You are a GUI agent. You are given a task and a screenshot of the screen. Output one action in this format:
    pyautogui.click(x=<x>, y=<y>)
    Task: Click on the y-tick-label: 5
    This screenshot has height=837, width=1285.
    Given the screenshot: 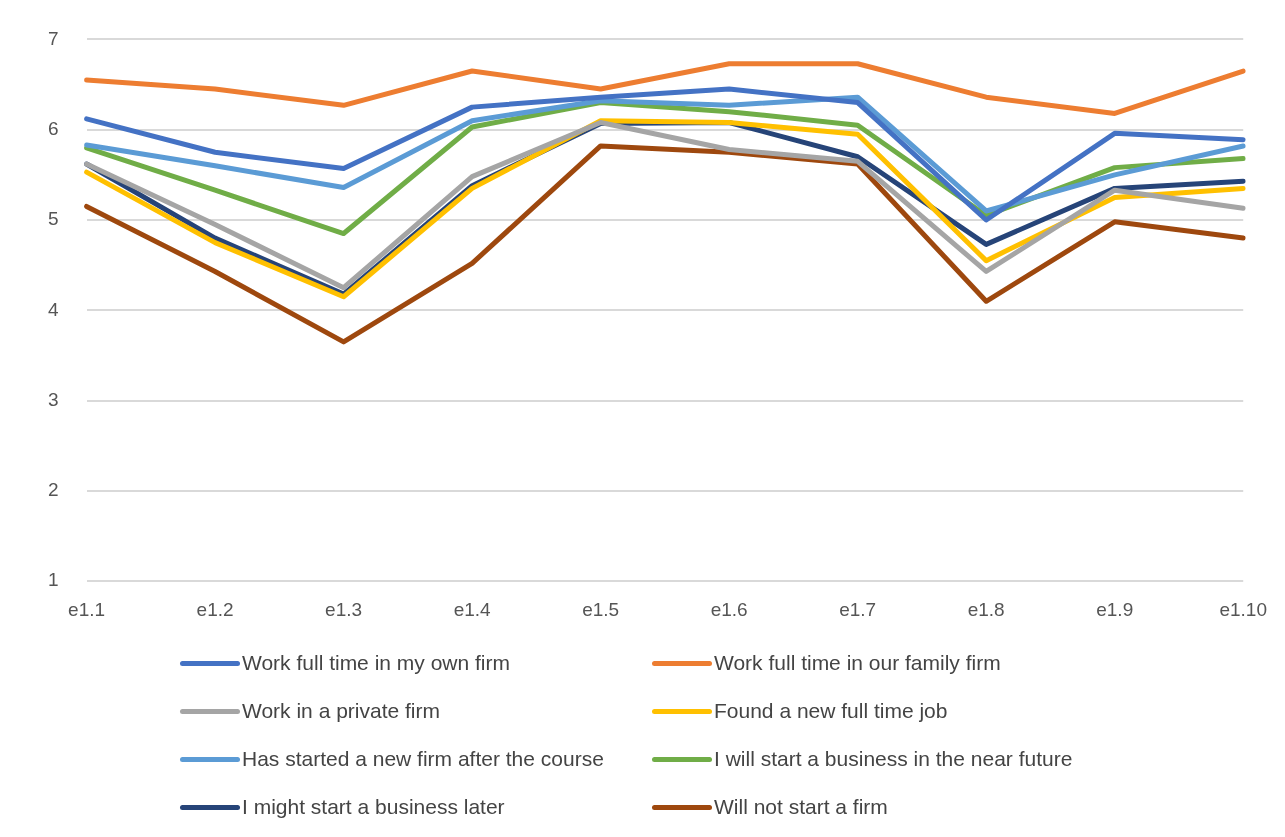 What is the action you would take?
    pyautogui.click(x=53, y=219)
    